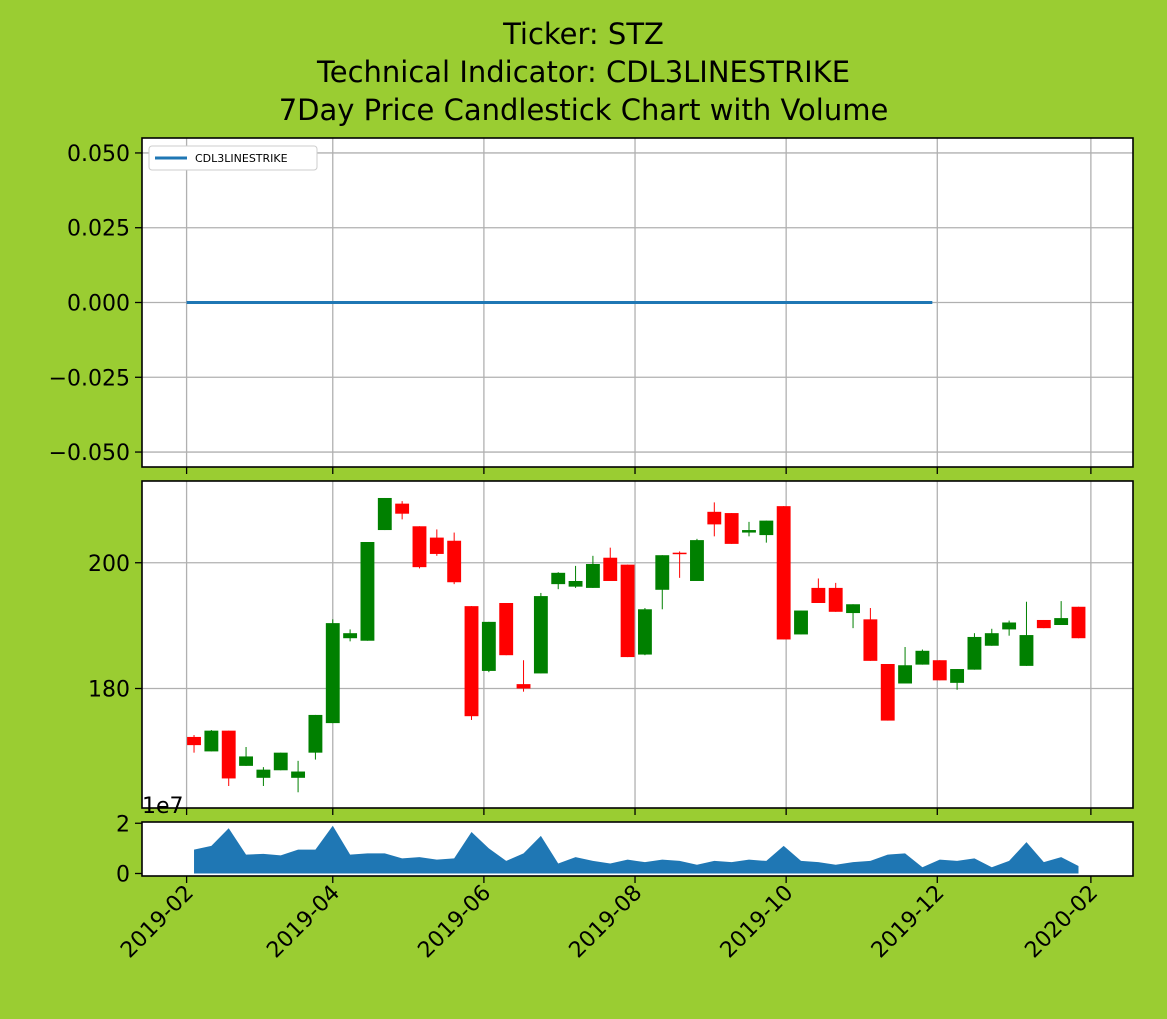  What do you see at coordinates (109, 564) in the screenshot?
I see `price-ytick-label: 200` at bounding box center [109, 564].